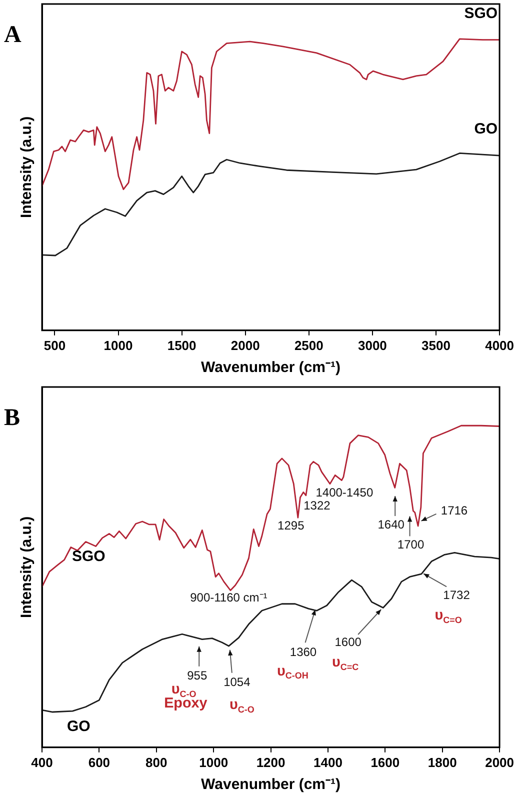 This screenshot has width=517, height=800. What do you see at coordinates (42, 762) in the screenshot?
I see `x-tick-label: 400` at bounding box center [42, 762].